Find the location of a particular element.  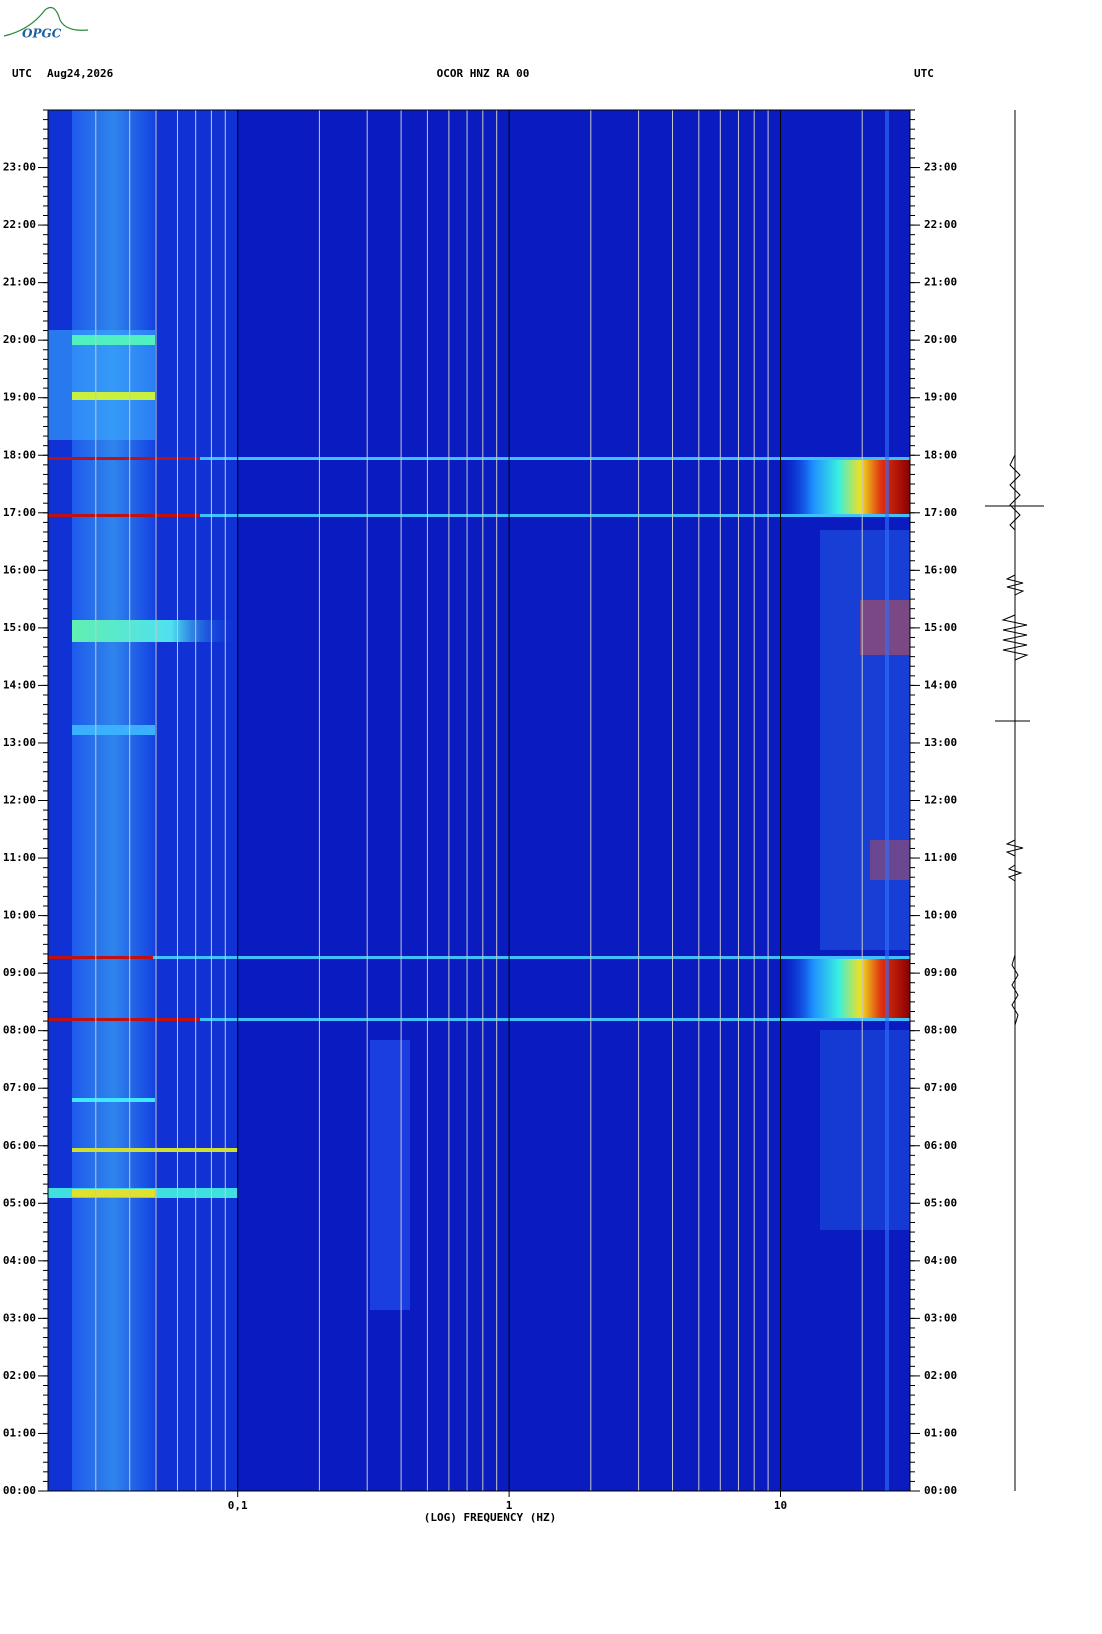

logo: OPGC is located at coordinates (46, 24).